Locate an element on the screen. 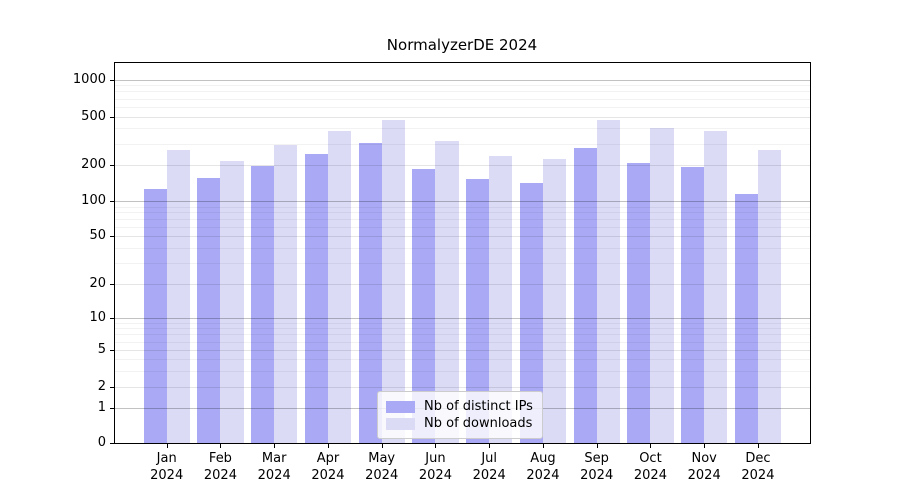  legend-row-distinct-ips: Nb of distinct IPs is located at coordinates (460, 406).